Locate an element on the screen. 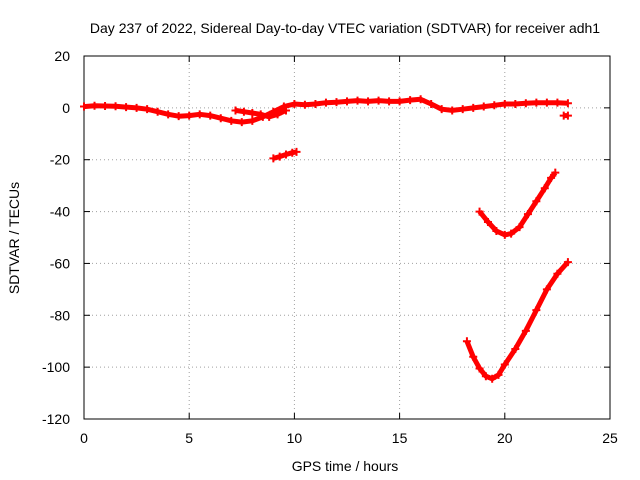 Image resolution: width=640 pixels, height=480 pixels. series-line-arc-upper is located at coordinates (517, 204).